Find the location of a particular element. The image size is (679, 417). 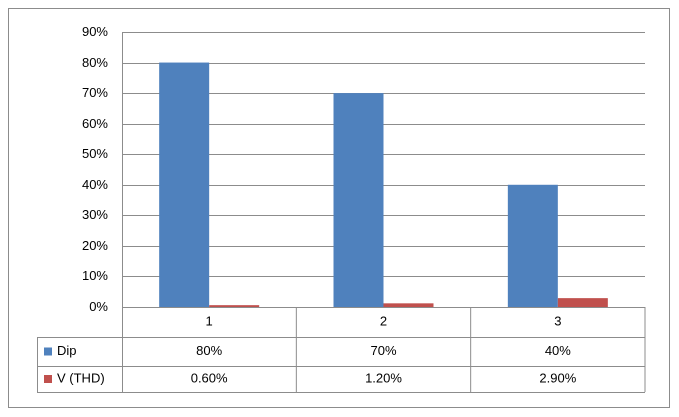

y-tick-label: 0% is located at coordinates (98, 306).